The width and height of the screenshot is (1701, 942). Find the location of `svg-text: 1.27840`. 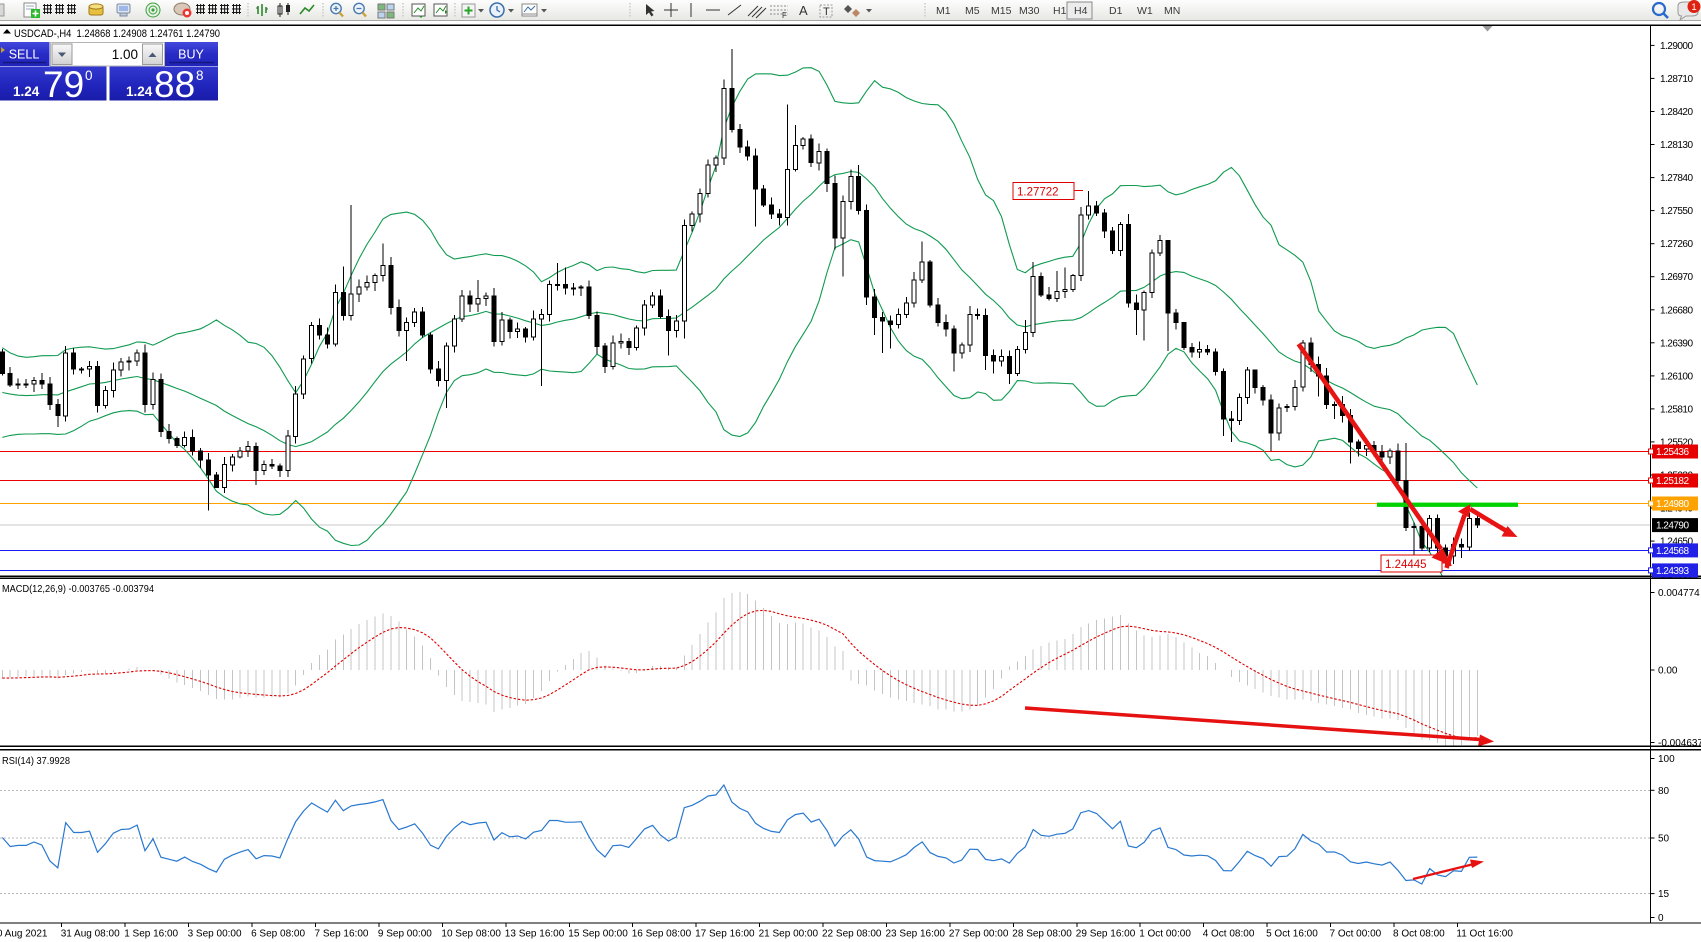

svg-text: 1.27840 is located at coordinates (1676, 178).